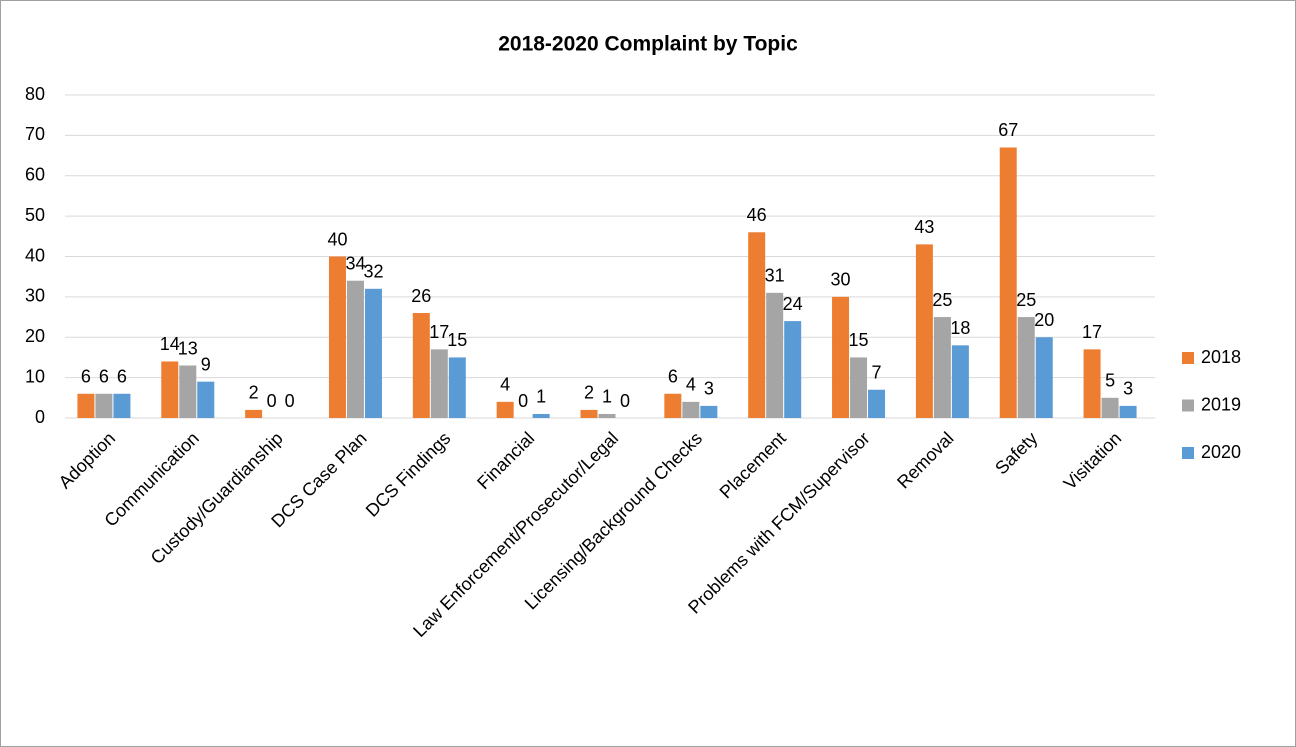  I want to click on chart-title: 2018-2020 Complaint by Topic, so click(648, 44).